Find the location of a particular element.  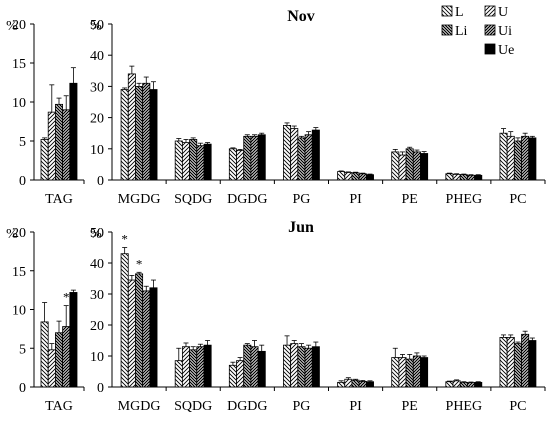

legend-label: Ui is located at coordinates (505, 31).